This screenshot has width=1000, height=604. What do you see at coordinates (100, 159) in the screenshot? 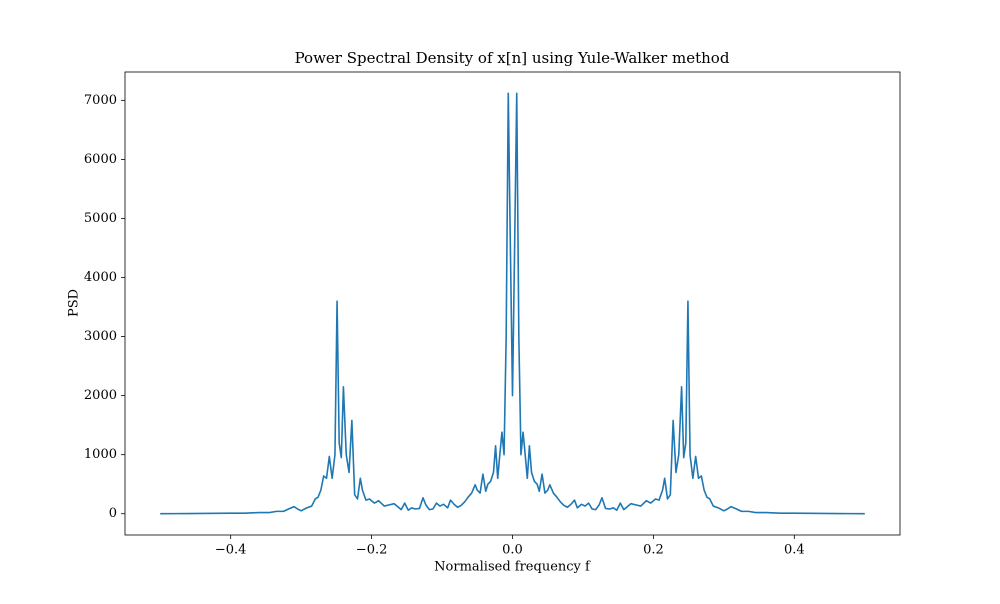
I see `y-tick-label: 6000` at bounding box center [100, 159].